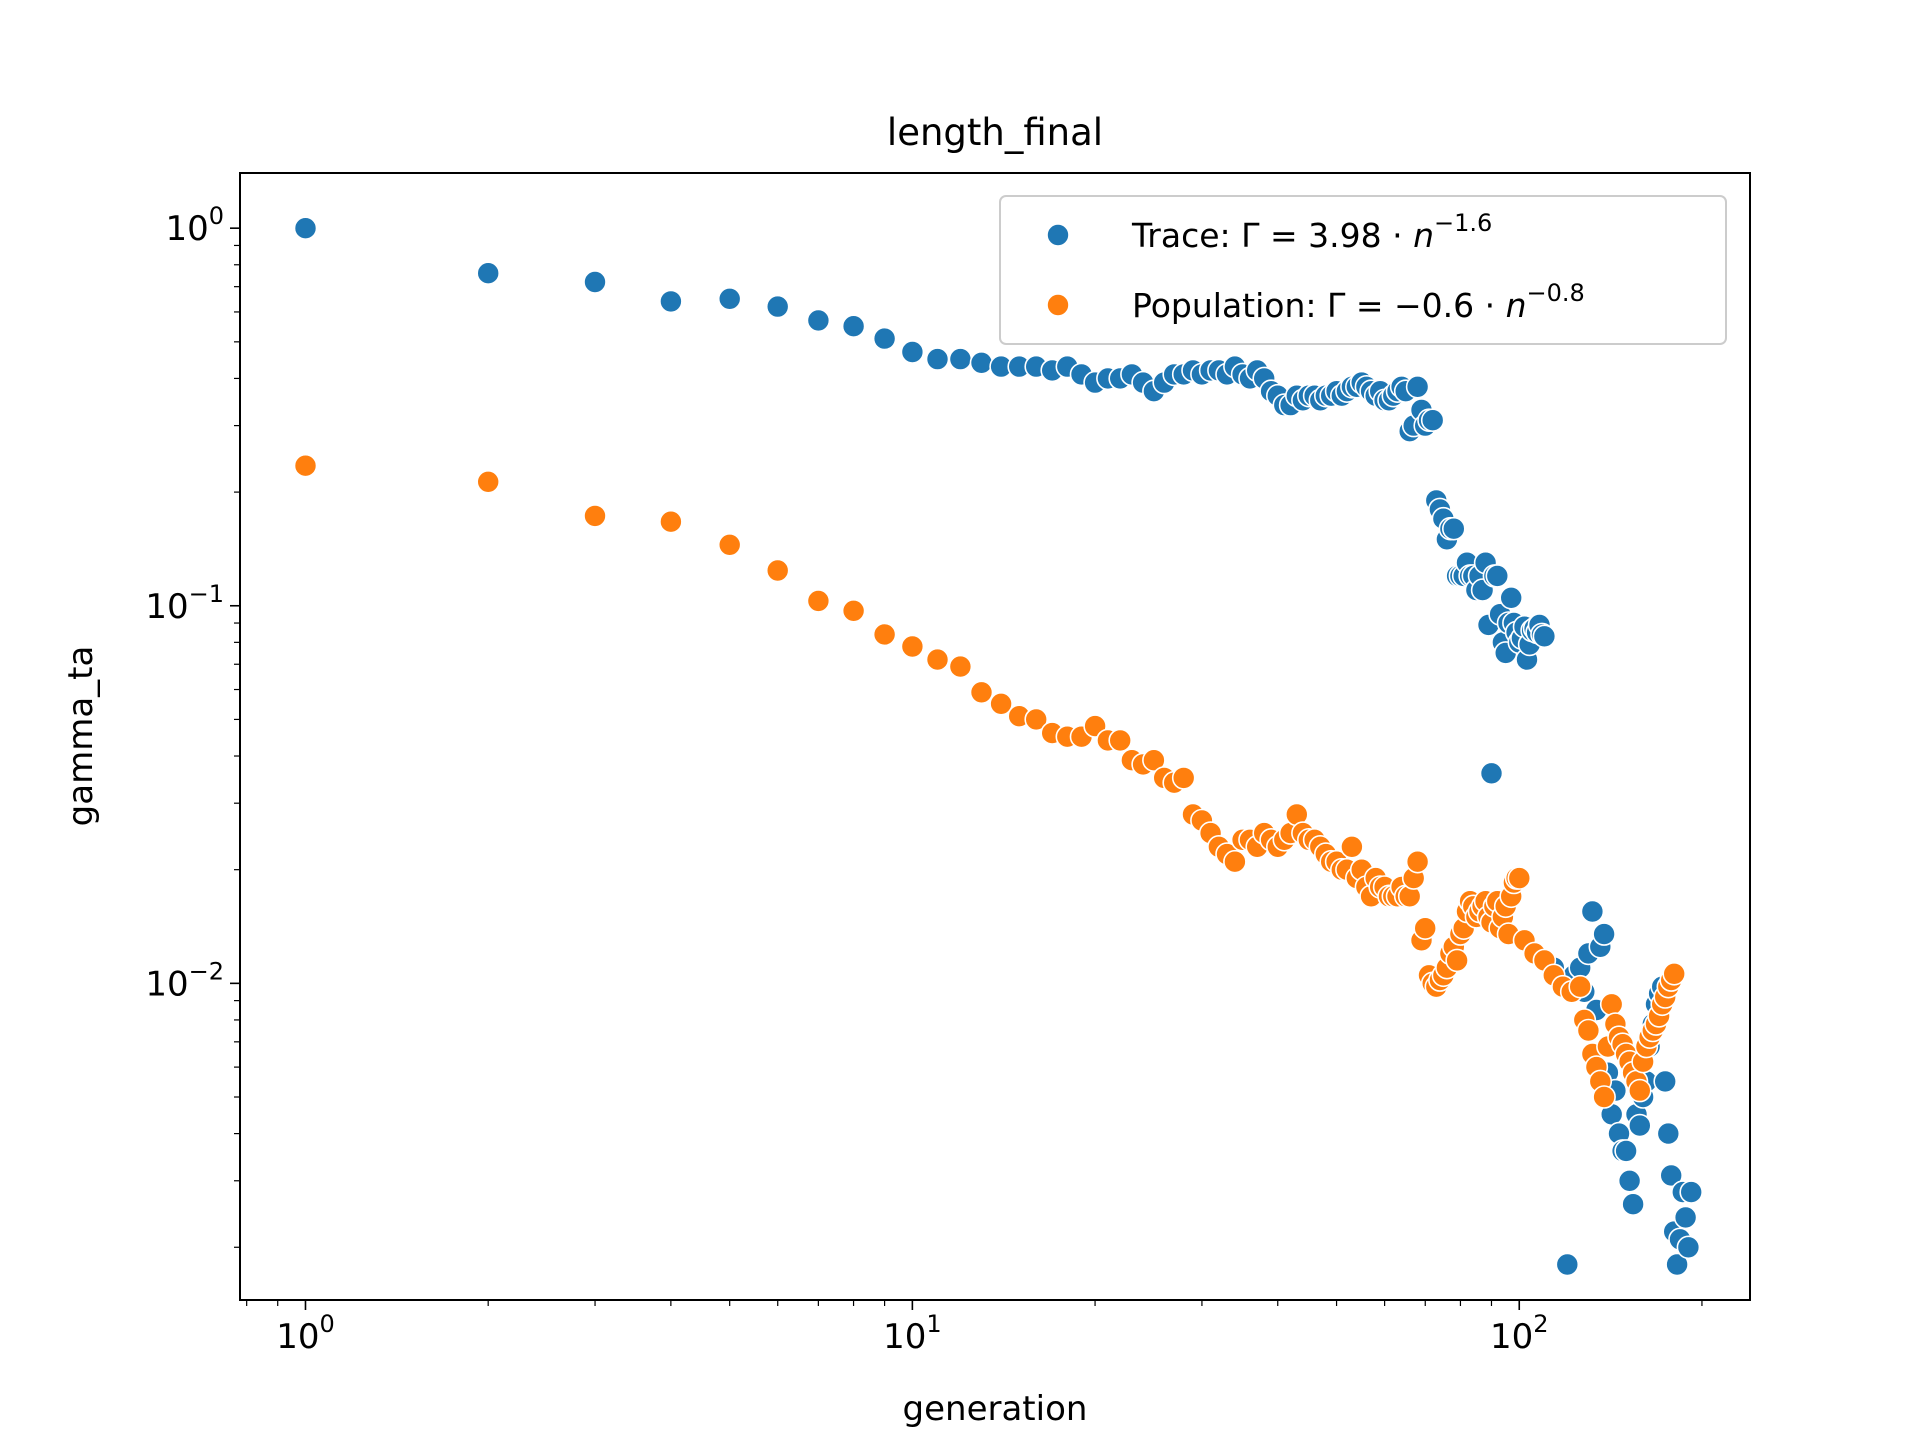 Image resolution: width=1920 pixels, height=1440 pixels. Describe the element at coordinates (184, 603) in the screenshot. I see `y-tick-label-1: 10⁻¹` at that location.